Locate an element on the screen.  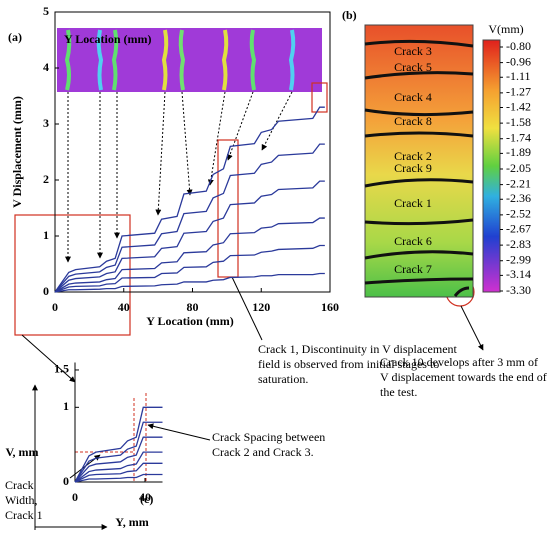
colorbar-tick-label: -2.99 is located at coordinates (518, 259).